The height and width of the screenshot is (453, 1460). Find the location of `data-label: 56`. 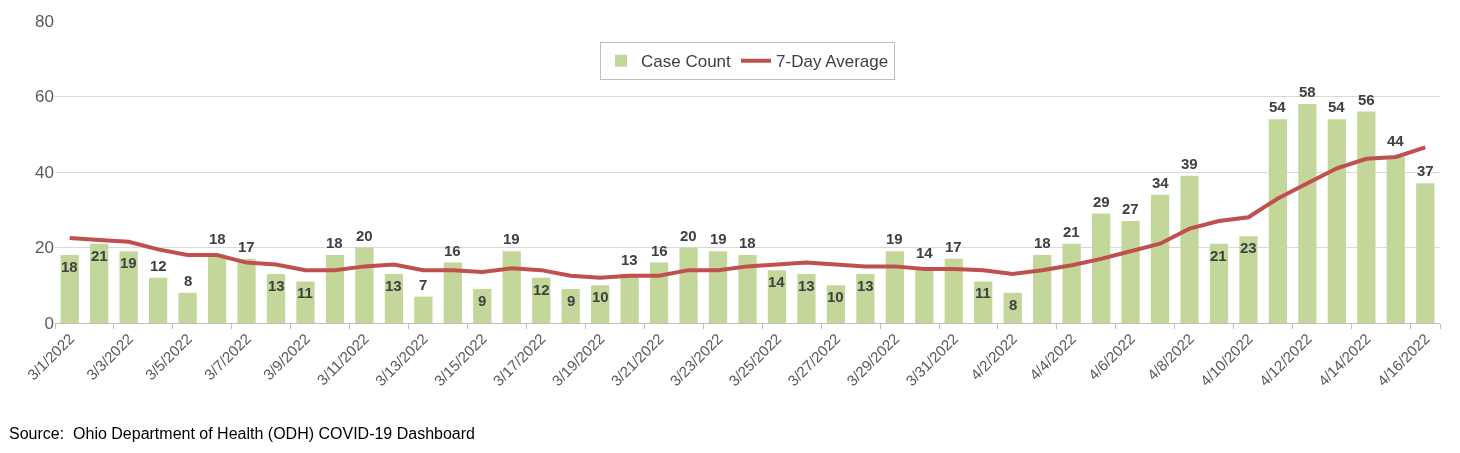

data-label: 56 is located at coordinates (1366, 99).